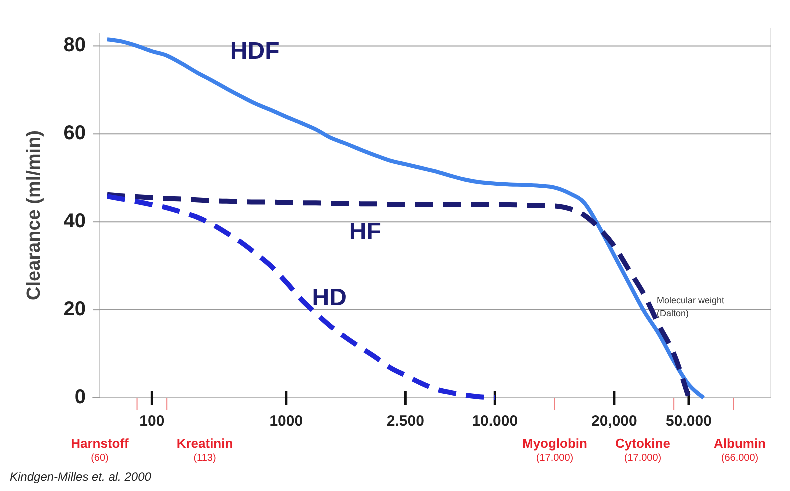  Describe the element at coordinates (255, 52) in the screenshot. I see `series-label: HDF` at that location.